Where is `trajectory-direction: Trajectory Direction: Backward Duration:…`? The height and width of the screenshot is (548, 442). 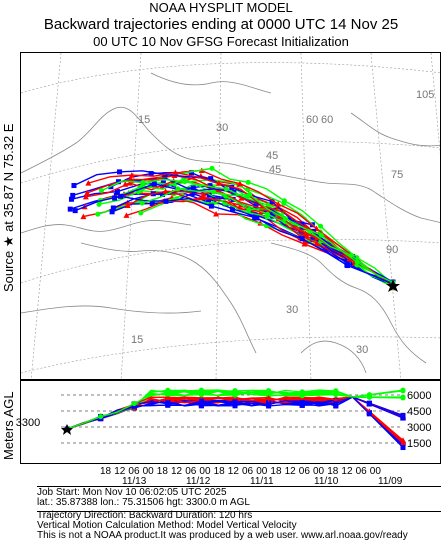
trajectory-direction: Trajectory Direction: Backward Duration:… is located at coordinates (145, 515).